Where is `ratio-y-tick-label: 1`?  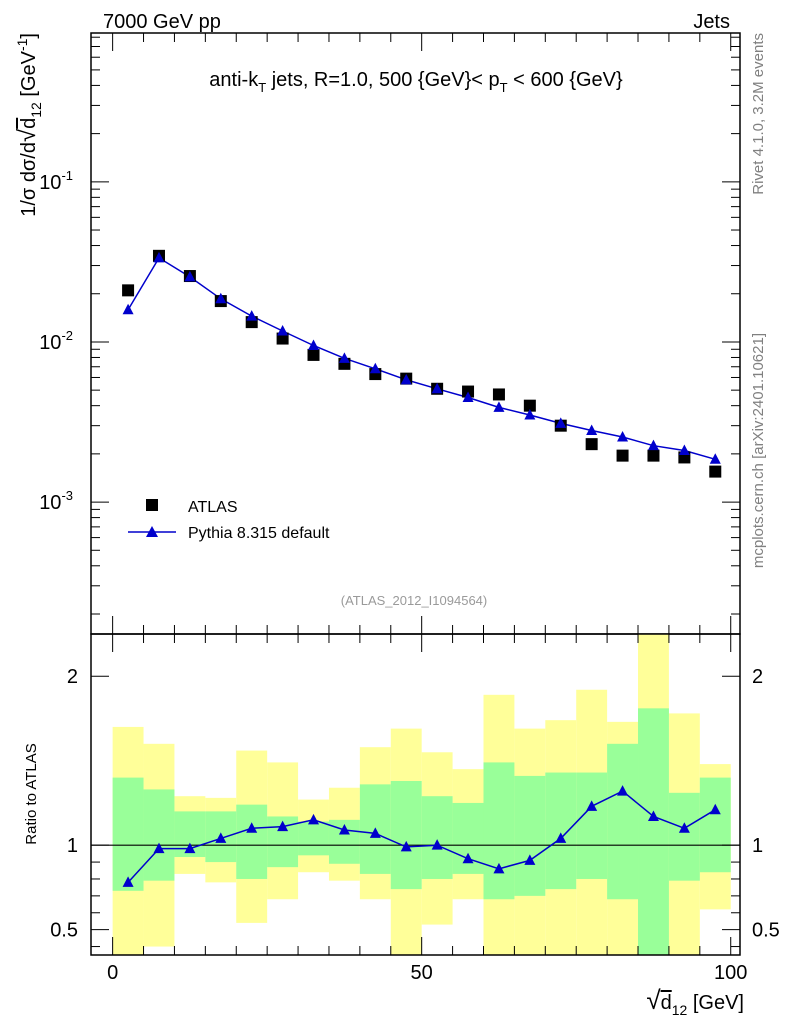
ratio-y-tick-label: 1 is located at coordinates (72, 846).